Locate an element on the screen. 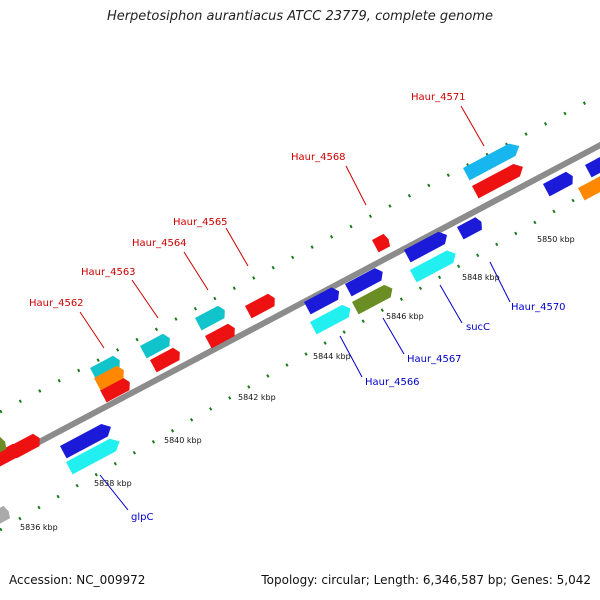 The height and width of the screenshot is (600, 600). gene-red-small is located at coordinates (382, 242).